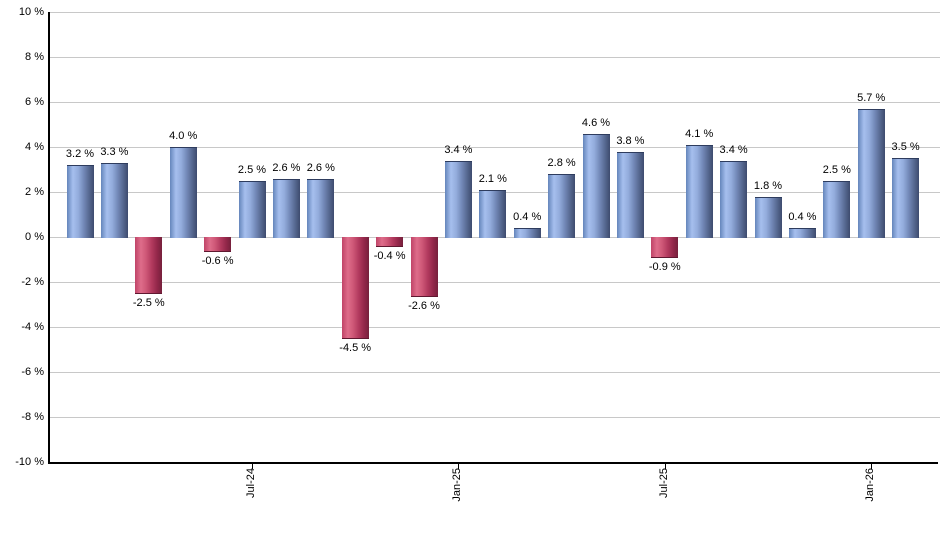 Image resolution: width=940 pixels, height=550 pixels. What do you see at coordinates (148, 303) in the screenshot?
I see `bar-value-label: -2.5 %` at bounding box center [148, 303].